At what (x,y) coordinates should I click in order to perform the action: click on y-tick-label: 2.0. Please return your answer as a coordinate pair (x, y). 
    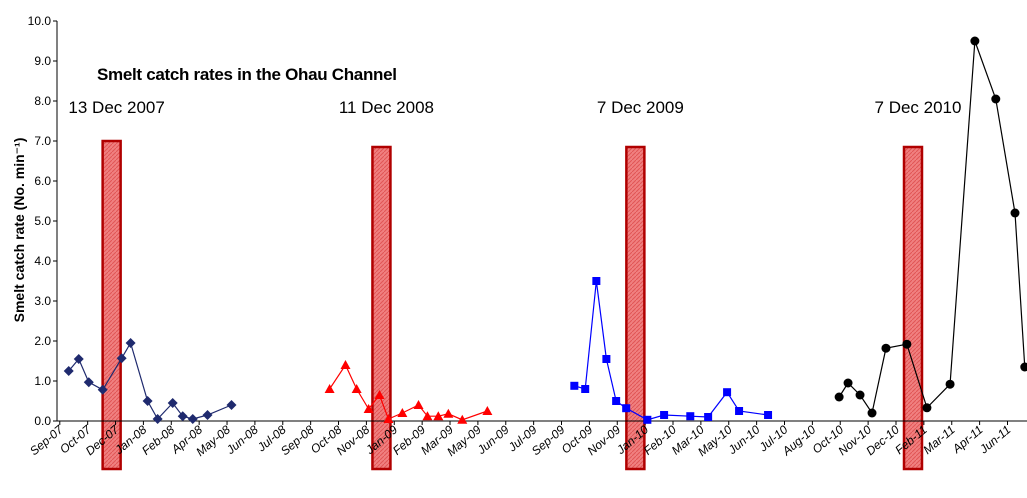
    Looking at the image, I should click on (42, 341).